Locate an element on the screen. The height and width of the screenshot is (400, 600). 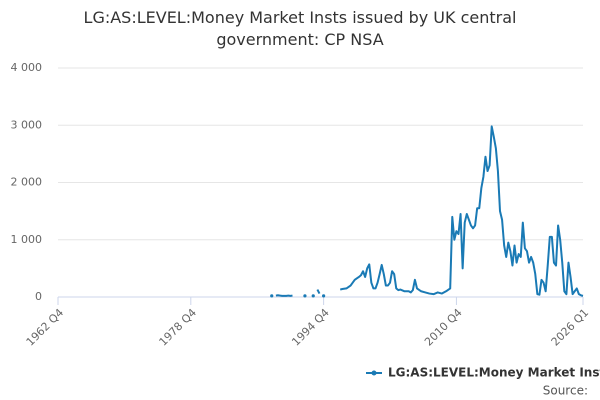
x-tick-label: 1994 Q4 is located at coordinates (310, 327).